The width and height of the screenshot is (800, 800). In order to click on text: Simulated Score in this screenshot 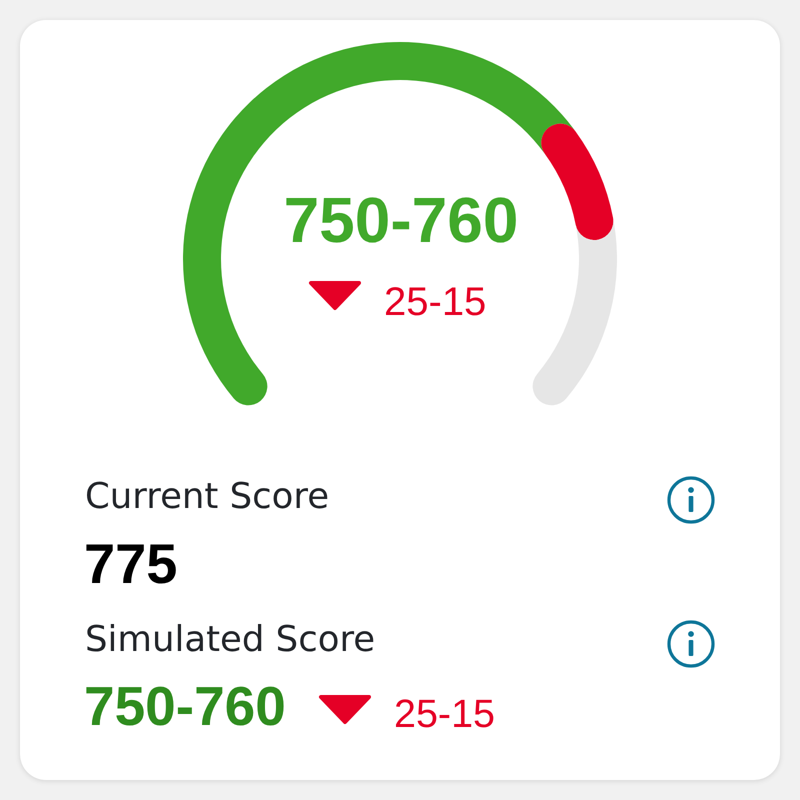, I will do `click(230, 639)`.